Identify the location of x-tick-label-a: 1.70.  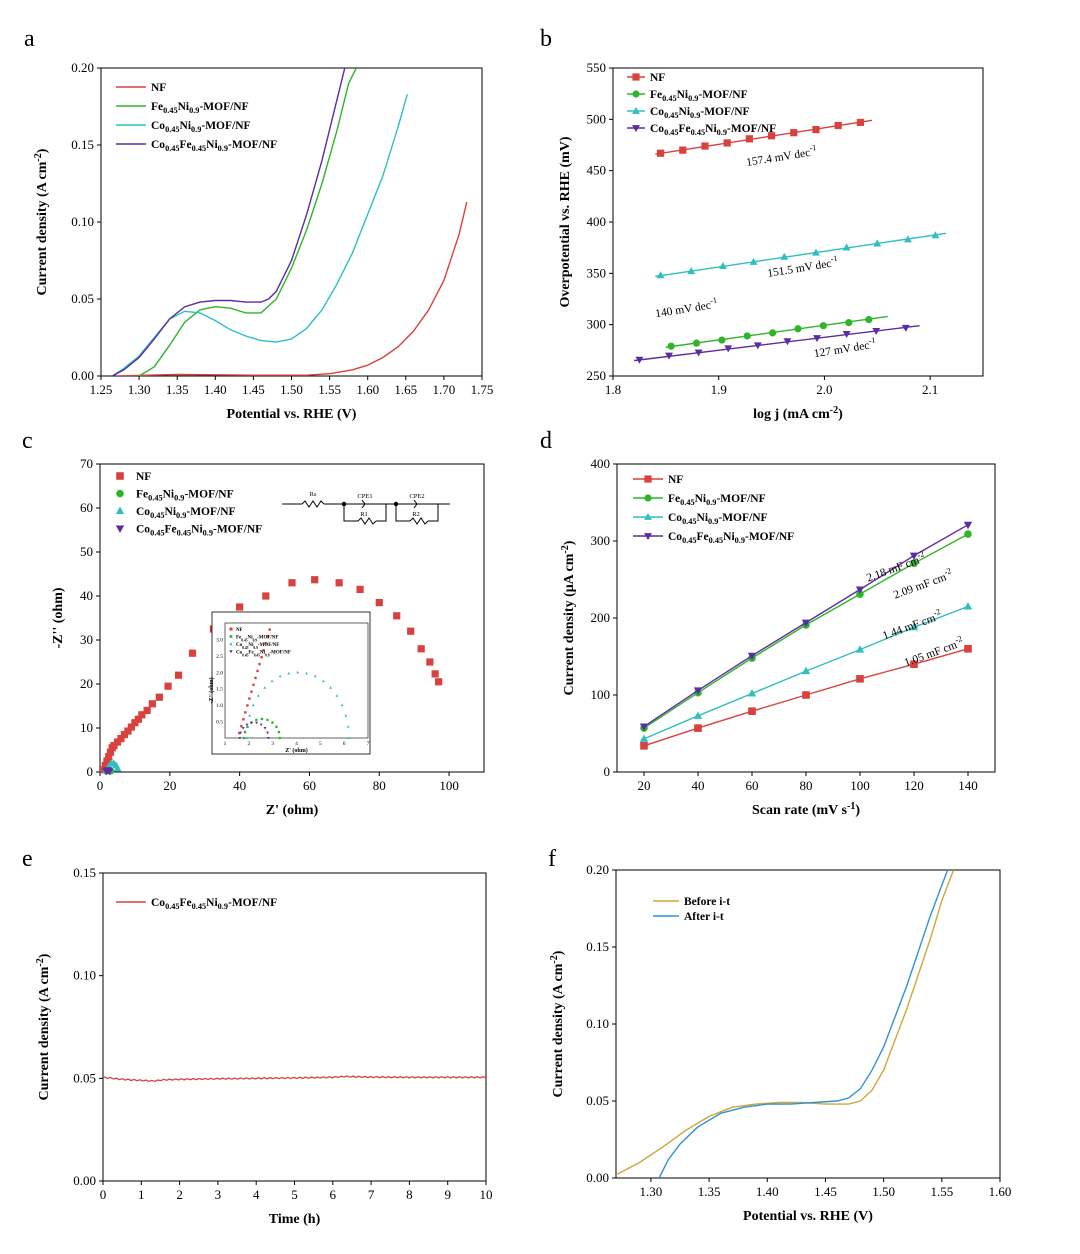
(444, 389).